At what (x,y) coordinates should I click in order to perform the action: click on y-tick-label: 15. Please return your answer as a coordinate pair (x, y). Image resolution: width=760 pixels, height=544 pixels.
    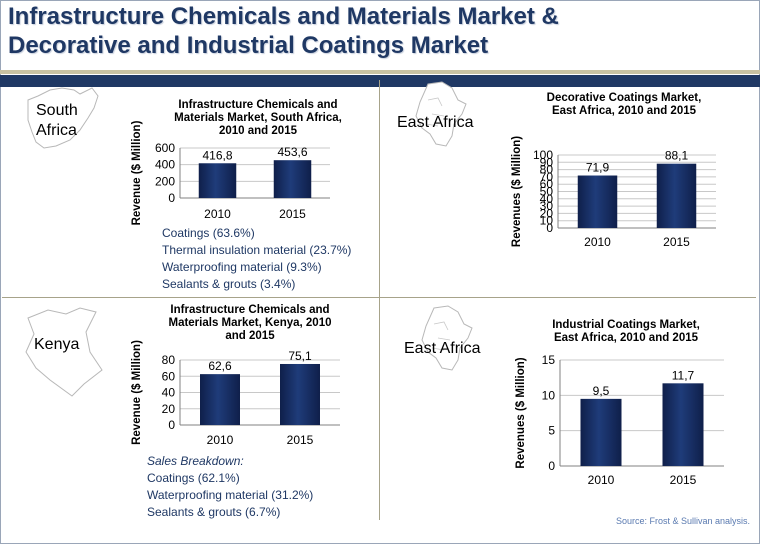
    Looking at the image, I should click on (549, 360).